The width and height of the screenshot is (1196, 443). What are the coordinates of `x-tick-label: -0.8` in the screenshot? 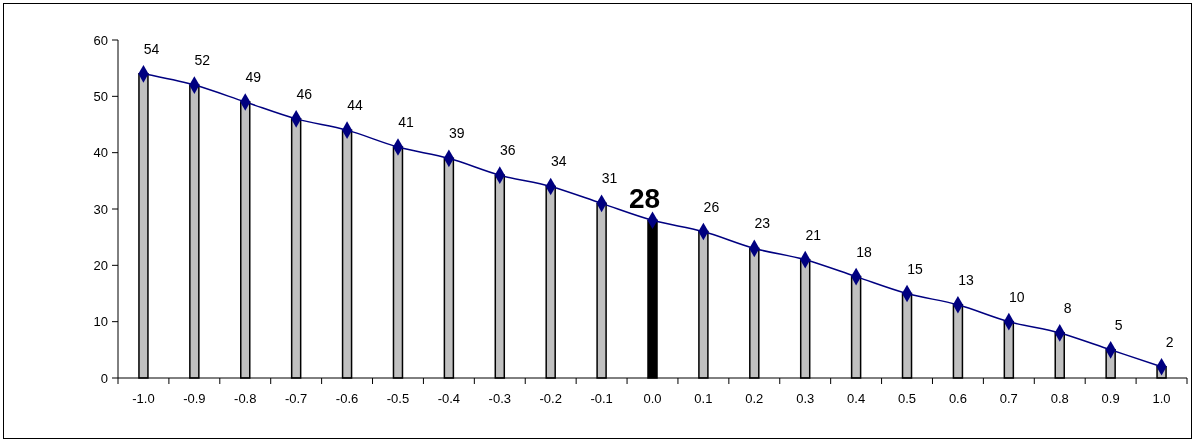 It's located at (245, 398).